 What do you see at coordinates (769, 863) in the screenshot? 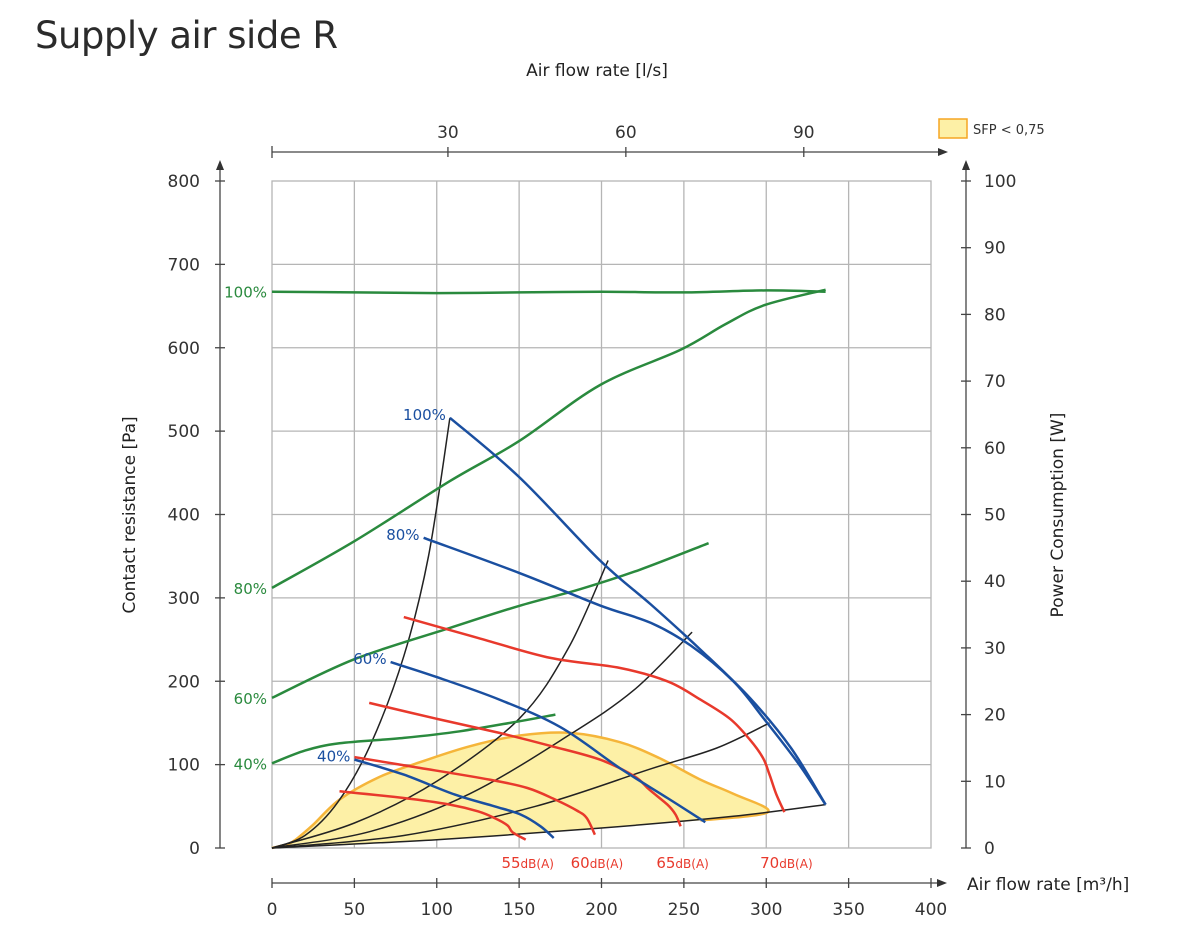
I see `sound-label-value: 70` at bounding box center [769, 863].